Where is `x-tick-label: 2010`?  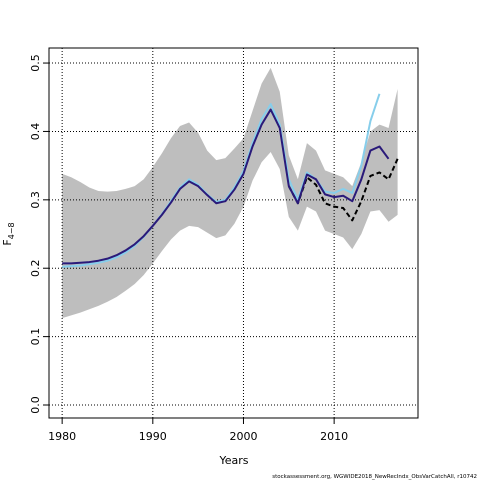 x-tick-label: 2010 is located at coordinates (334, 436).